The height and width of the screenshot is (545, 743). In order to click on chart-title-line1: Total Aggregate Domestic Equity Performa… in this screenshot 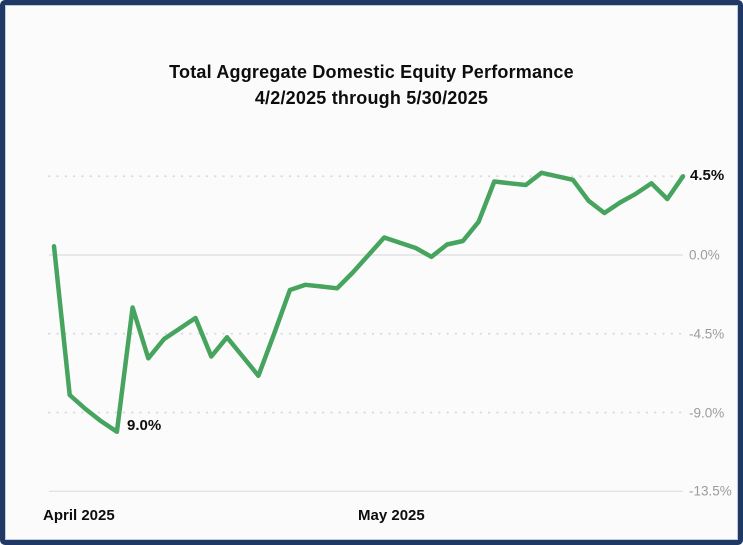, I will do `click(371, 72)`.